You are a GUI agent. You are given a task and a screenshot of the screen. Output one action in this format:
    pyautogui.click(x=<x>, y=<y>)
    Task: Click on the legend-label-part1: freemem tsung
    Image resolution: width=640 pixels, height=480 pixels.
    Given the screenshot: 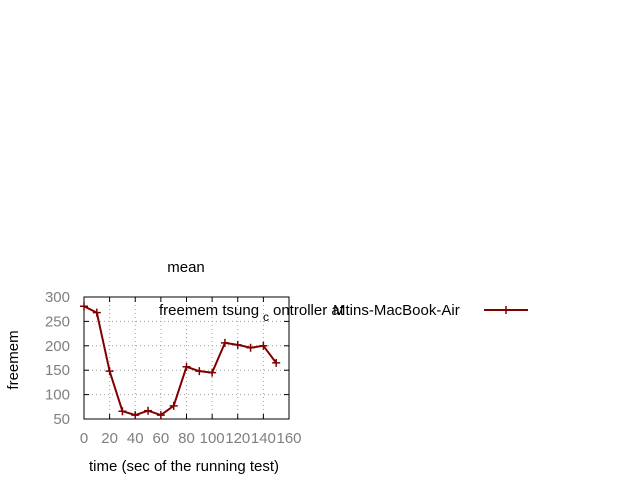 What is the action you would take?
    pyautogui.click(x=209, y=310)
    